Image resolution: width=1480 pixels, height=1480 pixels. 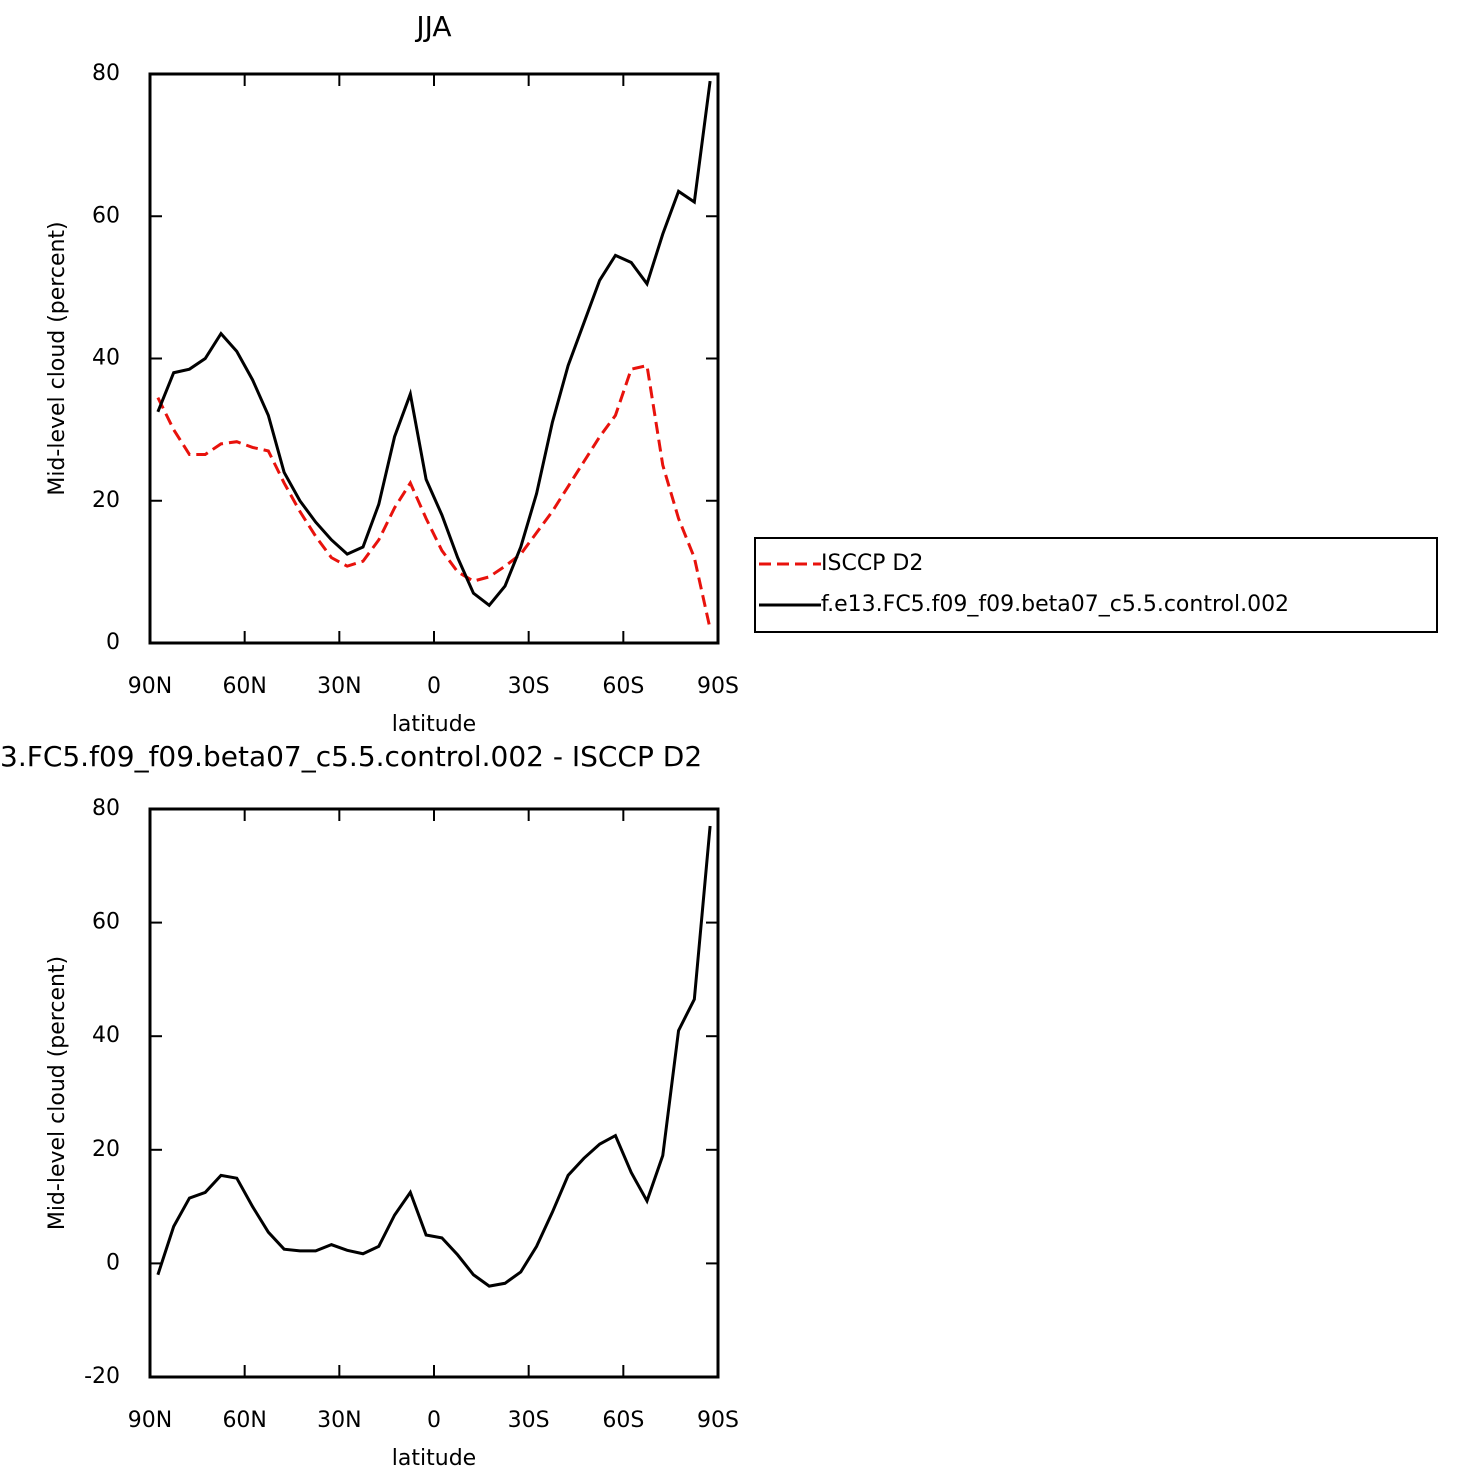 What do you see at coordinates (1096, 585) in the screenshot?
I see `legend-box` at bounding box center [1096, 585].